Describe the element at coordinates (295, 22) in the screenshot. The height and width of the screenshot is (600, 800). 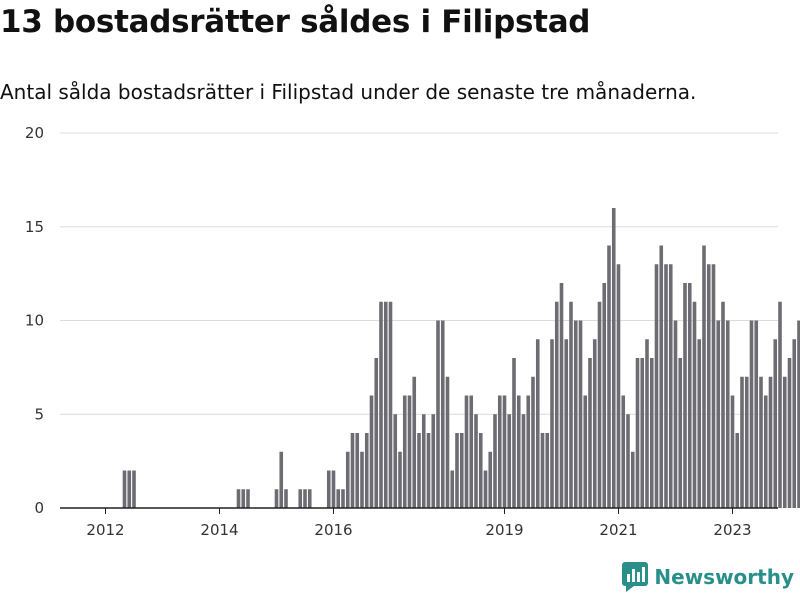
I see `page-title: 13 bostadsrätter såldes i Filipstad` at that location.